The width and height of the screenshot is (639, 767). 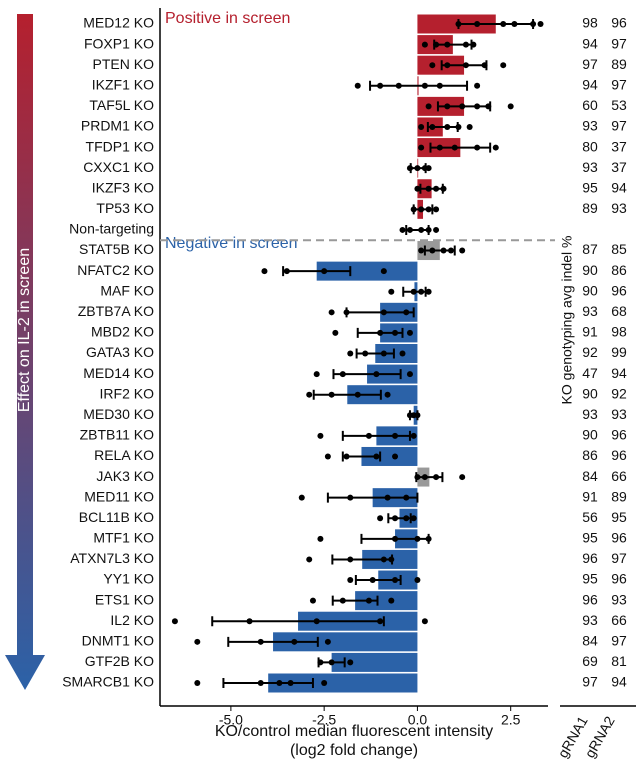 What do you see at coordinates (590, 661) in the screenshot?
I see `grna1-value: 69` at bounding box center [590, 661].